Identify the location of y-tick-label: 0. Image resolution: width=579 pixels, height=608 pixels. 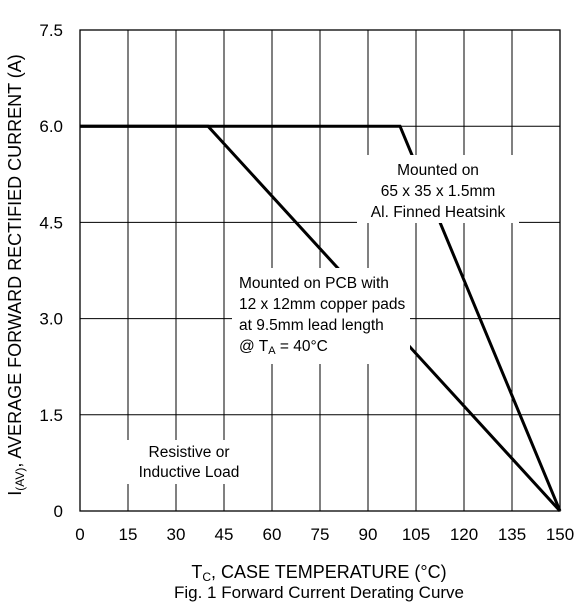
(58, 511).